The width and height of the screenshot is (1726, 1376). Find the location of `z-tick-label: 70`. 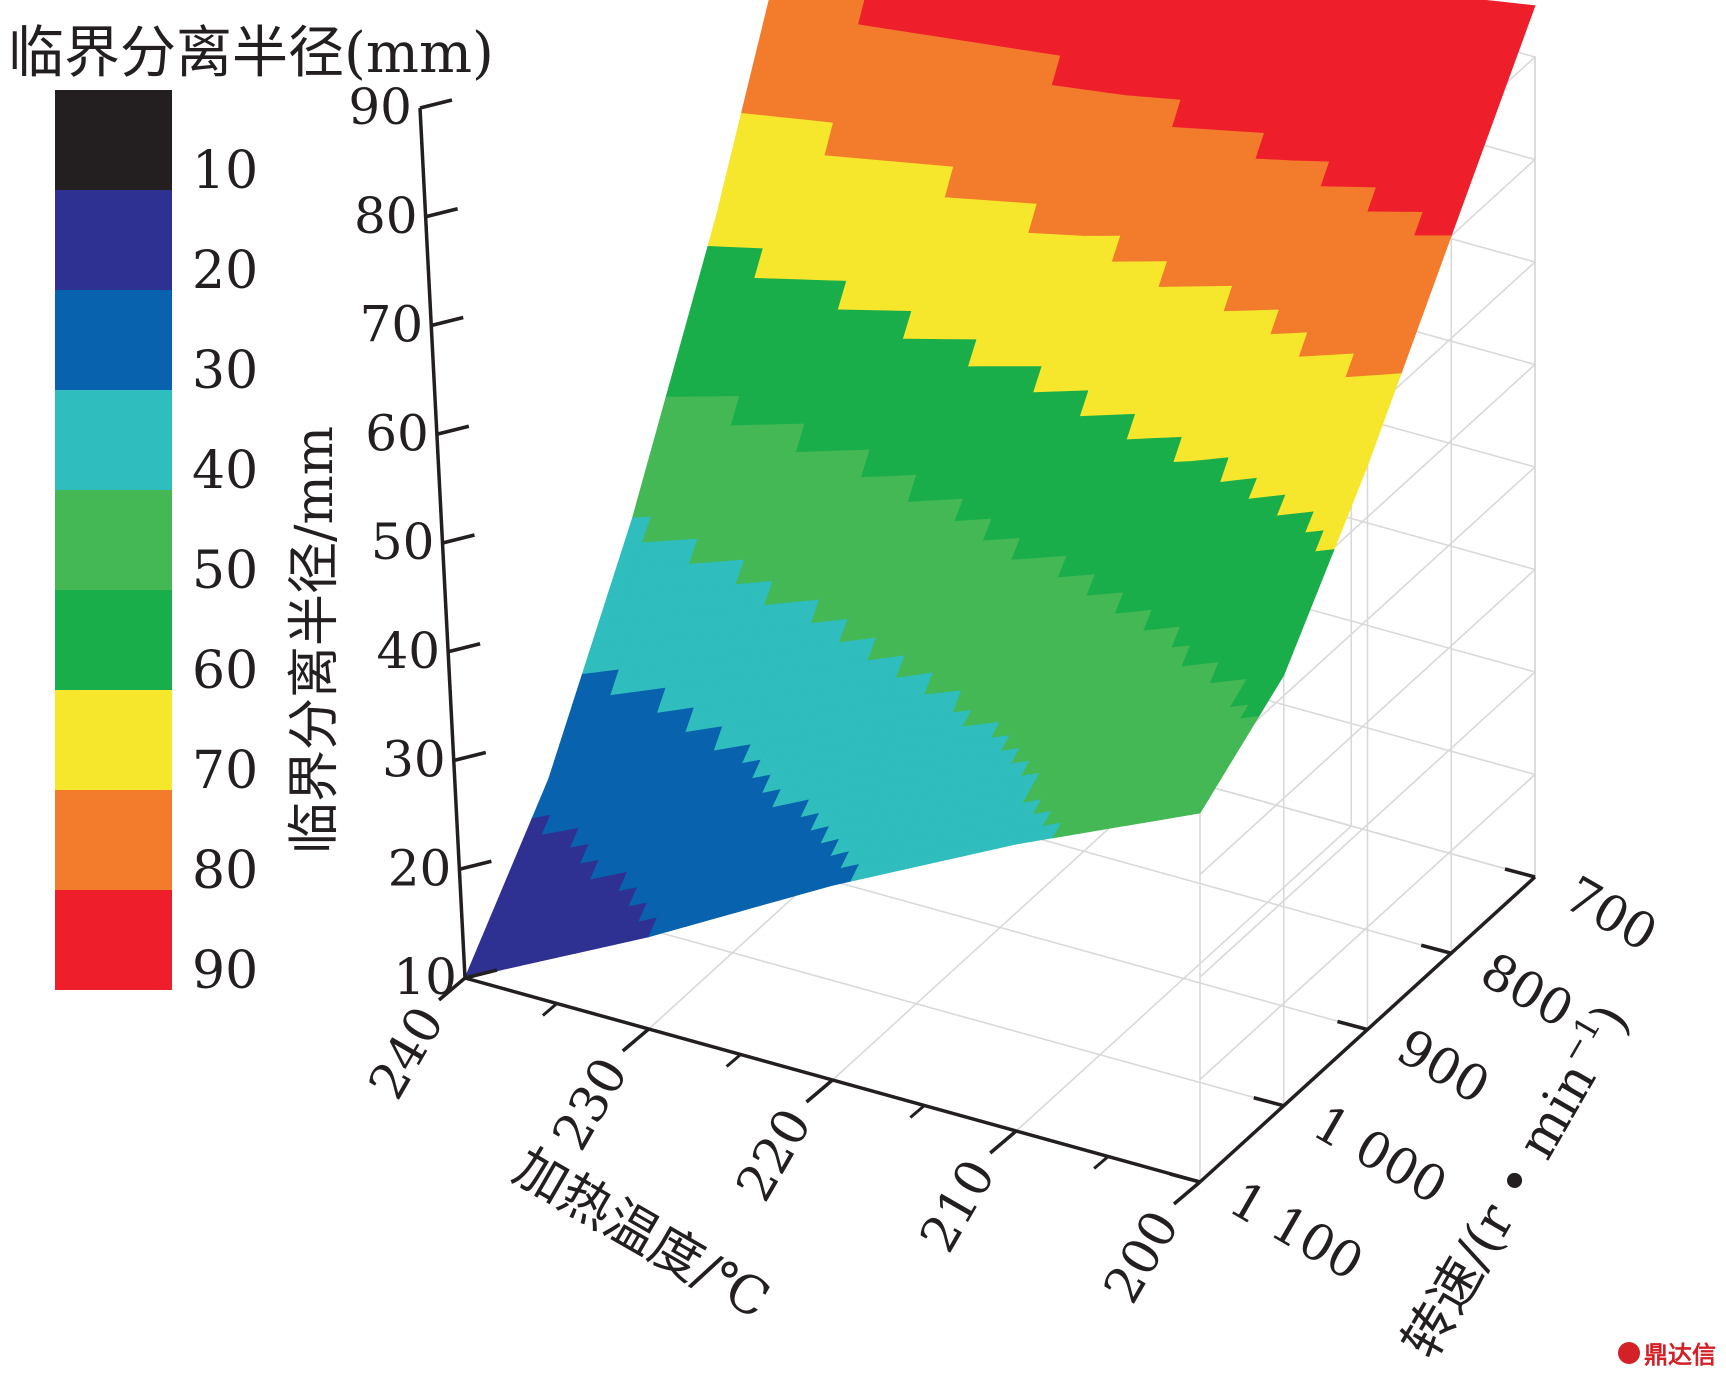

z-tick-label: 70 is located at coordinates (392, 325).